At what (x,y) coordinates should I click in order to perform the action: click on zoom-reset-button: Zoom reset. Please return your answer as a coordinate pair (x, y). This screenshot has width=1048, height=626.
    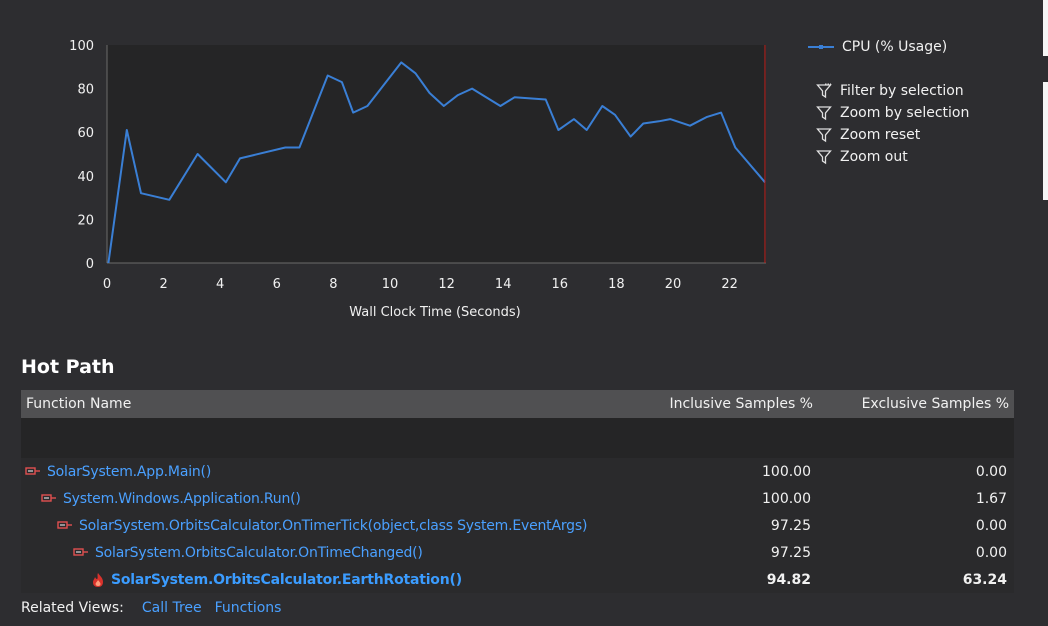
    Looking at the image, I should click on (868, 135).